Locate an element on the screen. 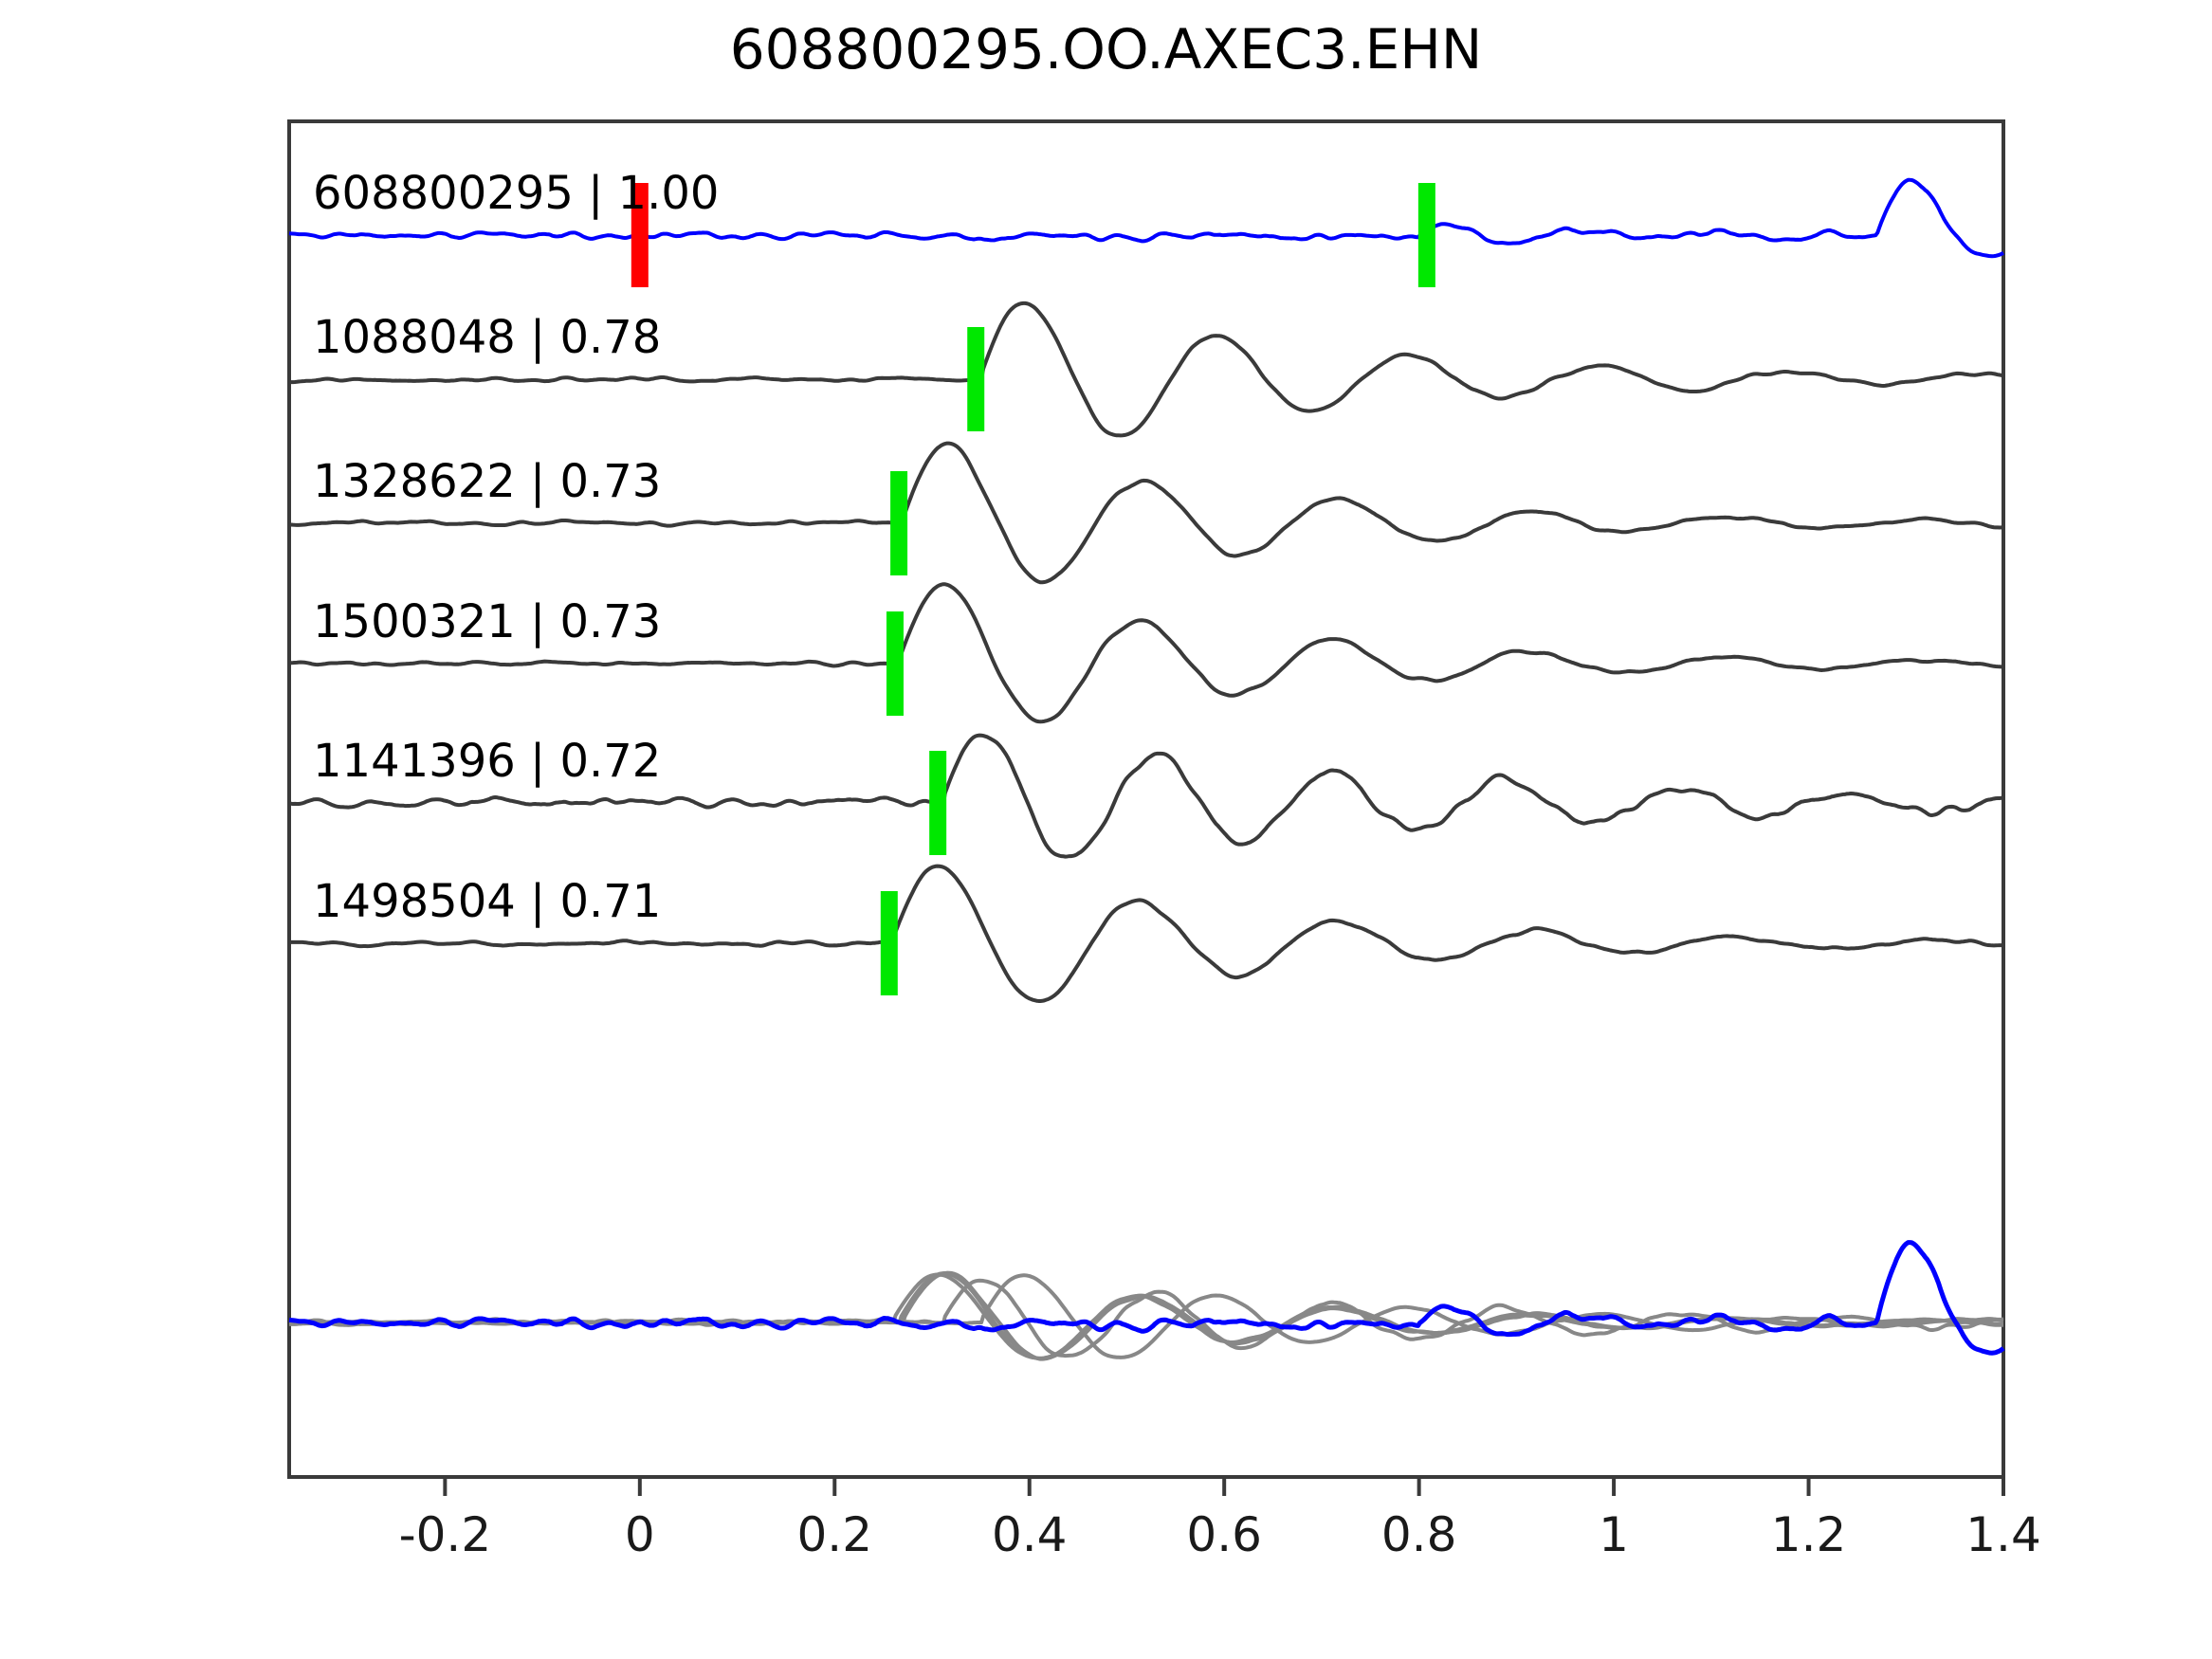 The image size is (2212, 1659). x-tick-label-1: 0 is located at coordinates (639, 1534).